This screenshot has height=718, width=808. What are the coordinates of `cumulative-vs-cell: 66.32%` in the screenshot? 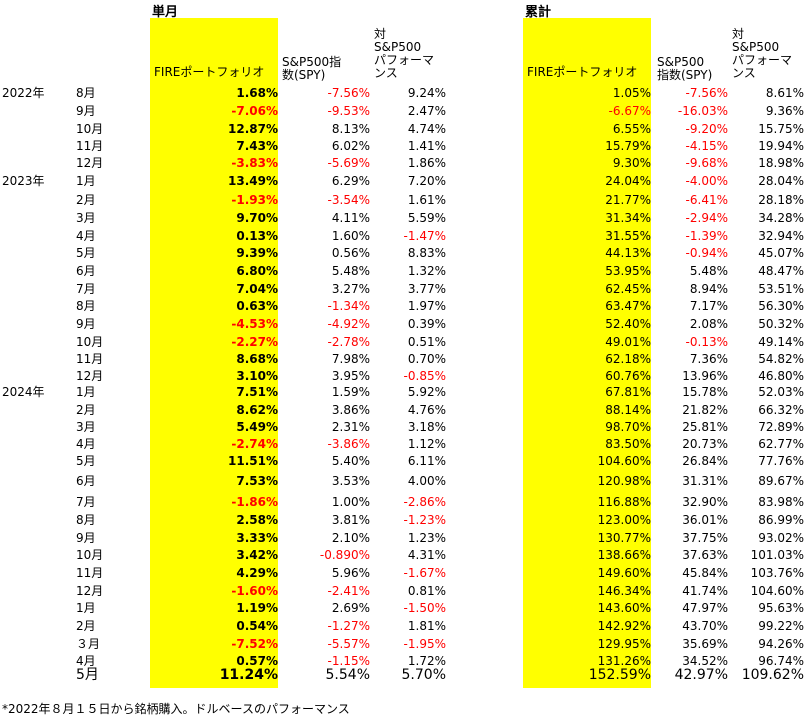 It's located at (781, 410).